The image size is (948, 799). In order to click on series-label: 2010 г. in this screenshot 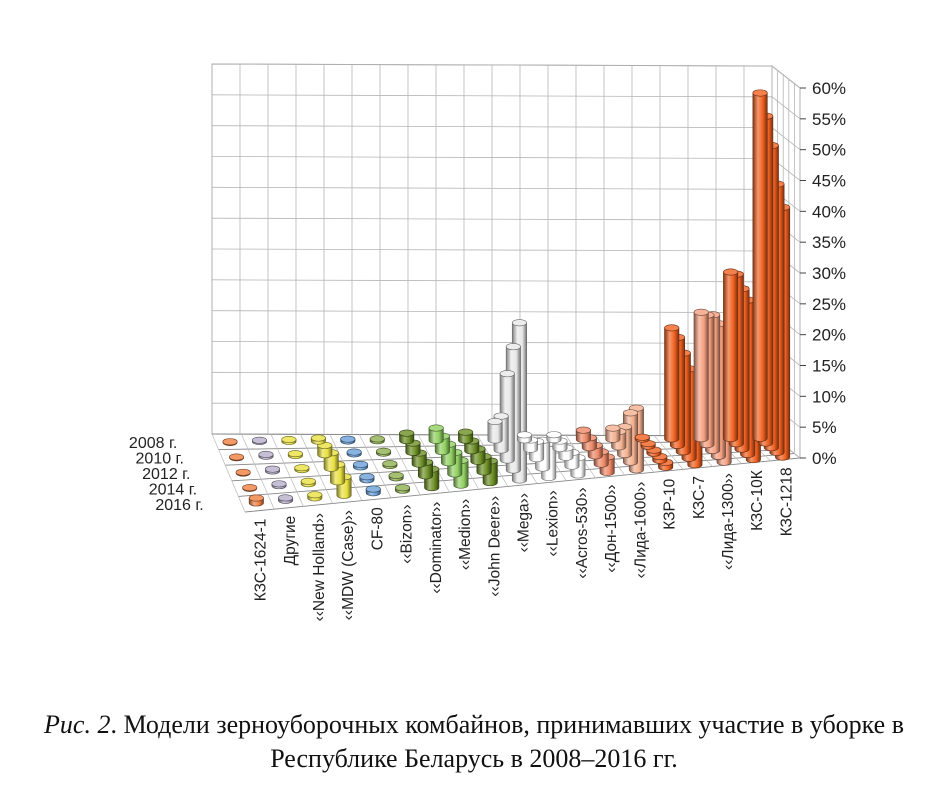, I will do `click(160, 458)`.